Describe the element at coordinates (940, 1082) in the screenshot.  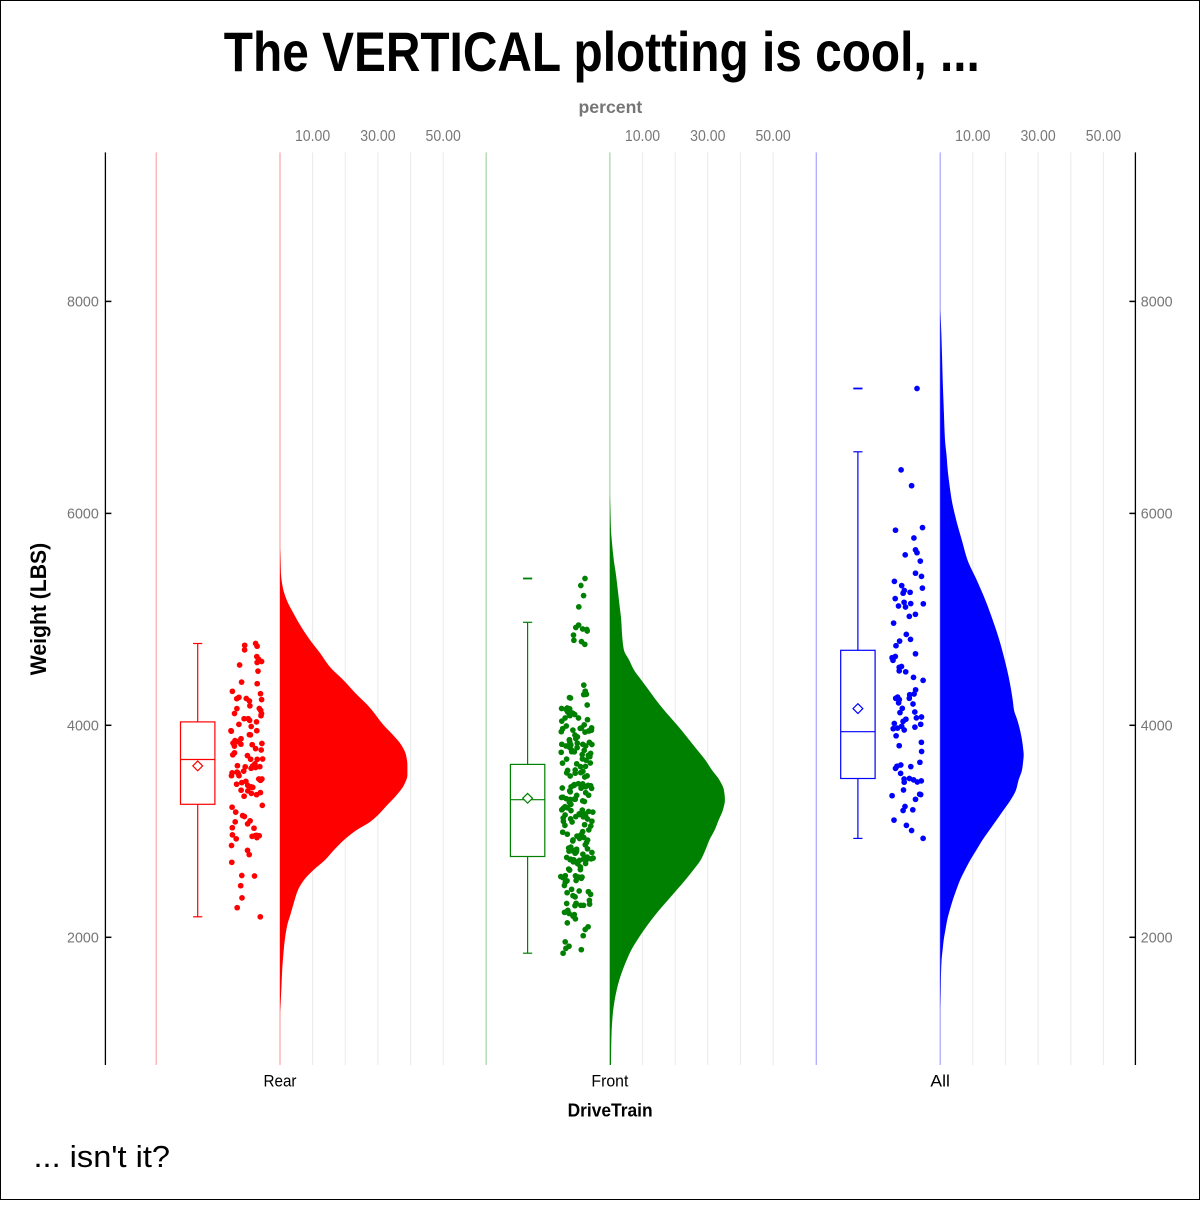
I see `svg-text: All` at that location.